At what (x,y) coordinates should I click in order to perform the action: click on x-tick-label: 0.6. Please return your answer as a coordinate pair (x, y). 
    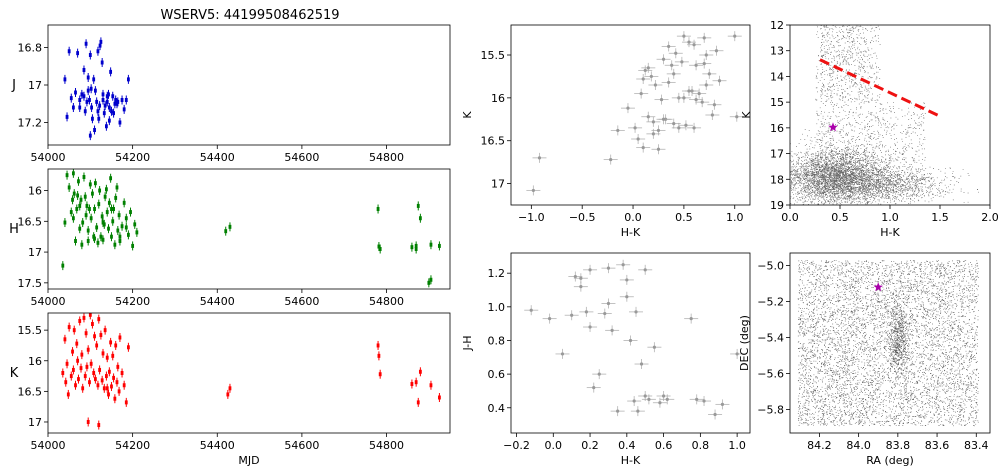
    Looking at the image, I should click on (664, 445).